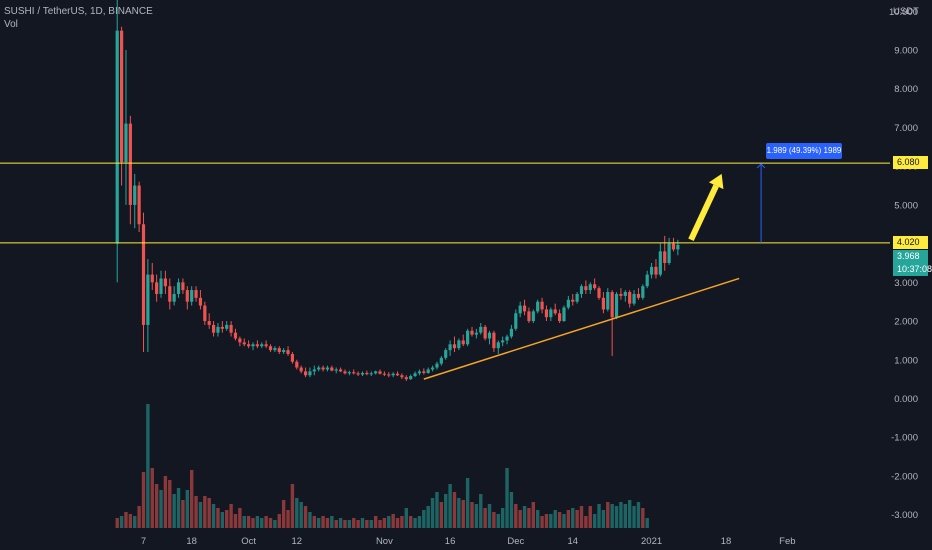  Describe the element at coordinates (910, 256) in the screenshot. I see `last-price-tag: 3.968` at that location.